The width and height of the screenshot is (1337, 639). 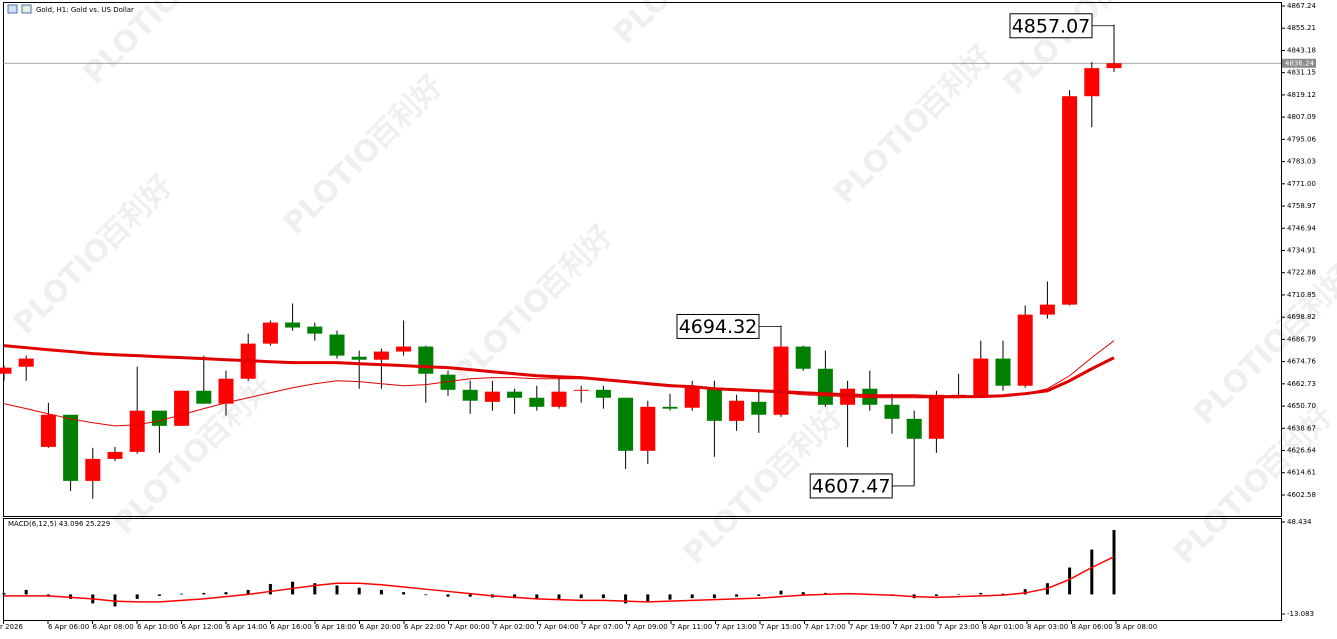 I want to click on y-tick-label: 4674.76, so click(x=1301, y=362).